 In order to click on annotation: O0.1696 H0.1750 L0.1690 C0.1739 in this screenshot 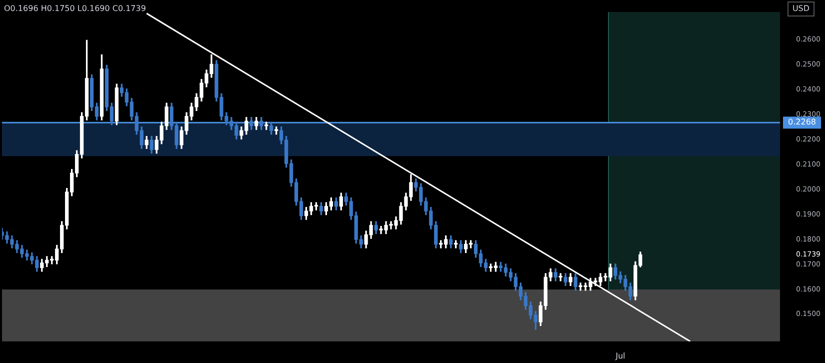, I will do `click(75, 9)`.